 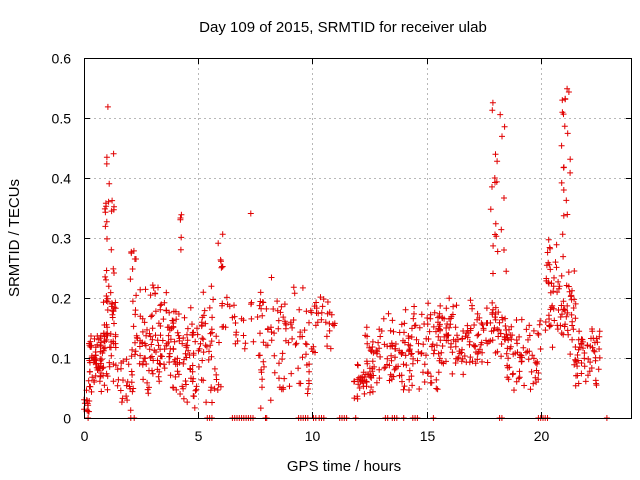 What do you see at coordinates (315, 436) in the screenshot?
I see `x-axis-tick-labels: 0 5 10 15 20` at bounding box center [315, 436].